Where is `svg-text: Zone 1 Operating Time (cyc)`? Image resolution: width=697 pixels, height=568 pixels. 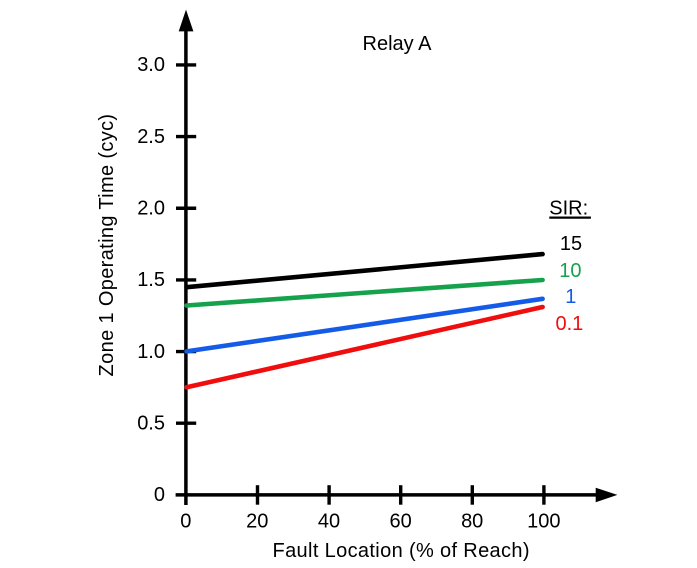
svg-text: Zone 1 Operating Time (cyc) is located at coordinates (107, 245).